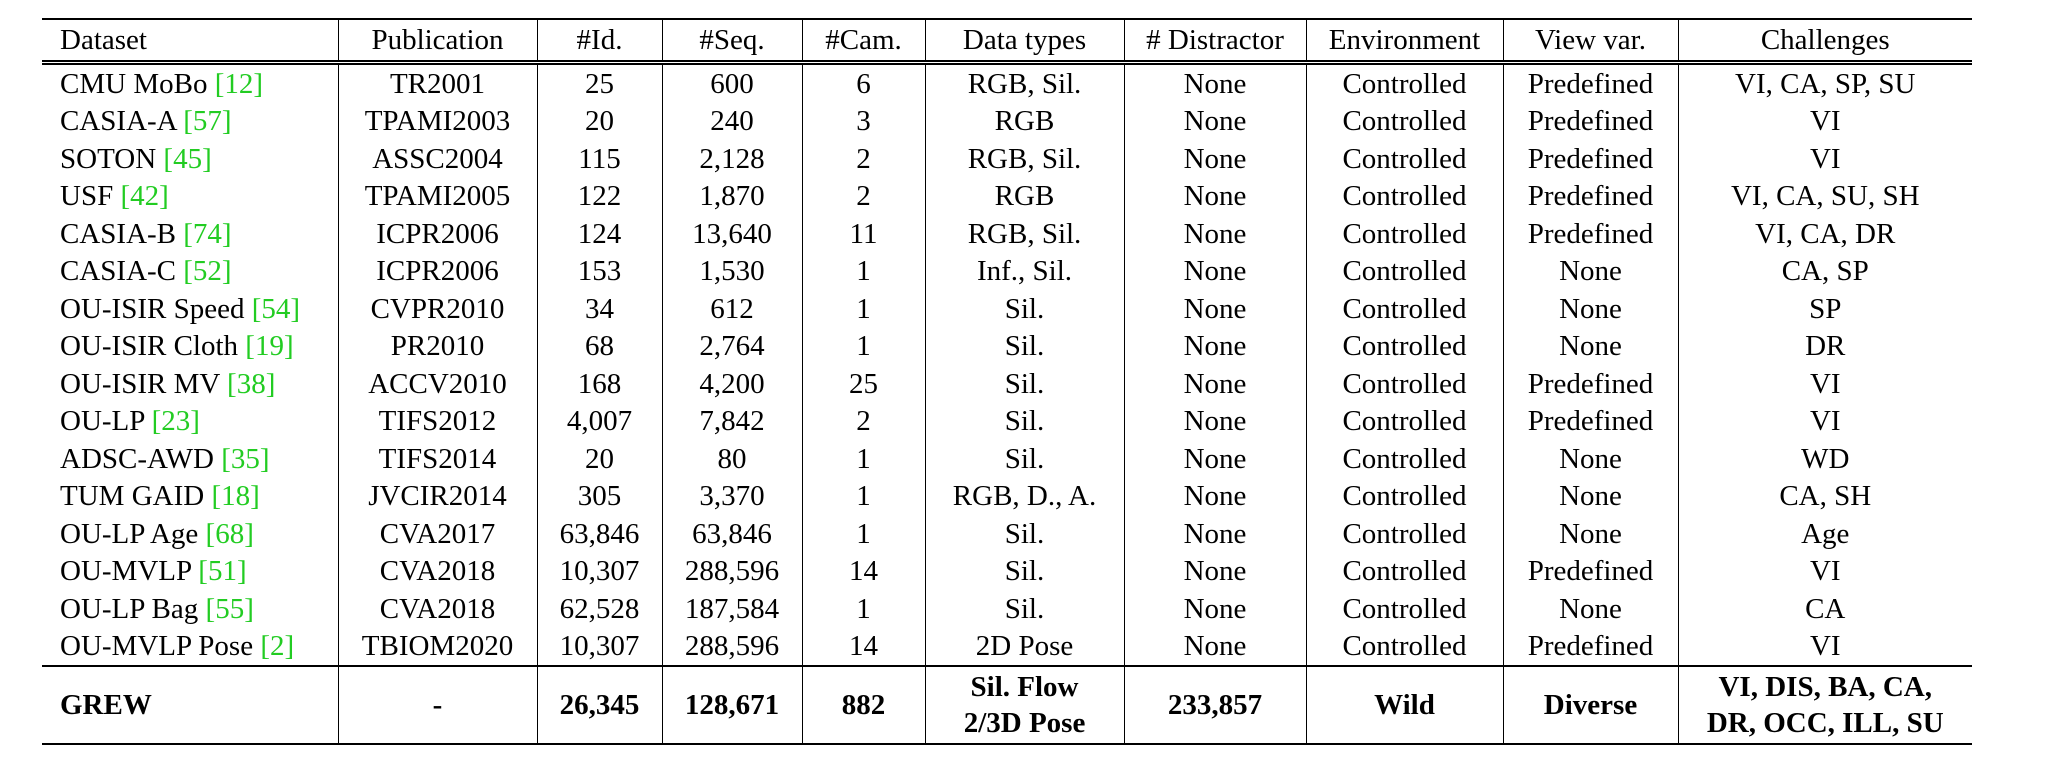 This screenshot has height=764, width=2046. I want to click on dataset-name: CASIA-C, so click(118, 271).